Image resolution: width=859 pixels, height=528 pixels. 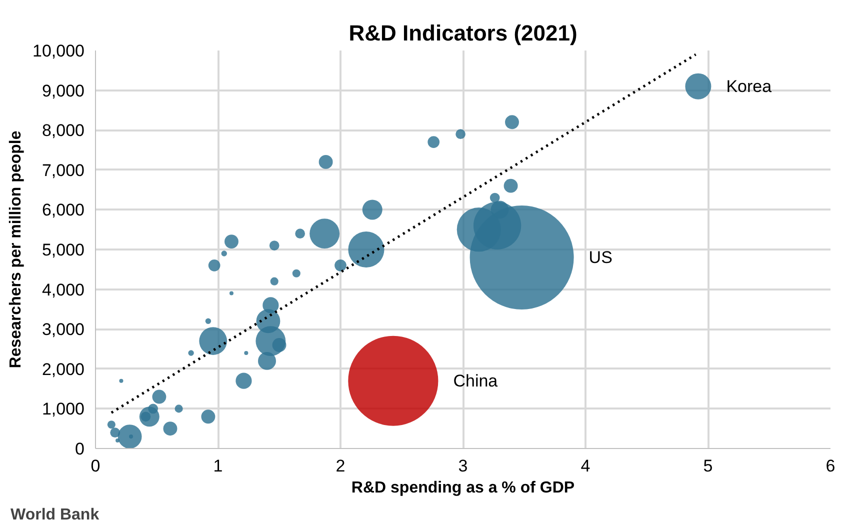 What do you see at coordinates (80, 449) in the screenshot?
I see `y-tick-label: 0` at bounding box center [80, 449].